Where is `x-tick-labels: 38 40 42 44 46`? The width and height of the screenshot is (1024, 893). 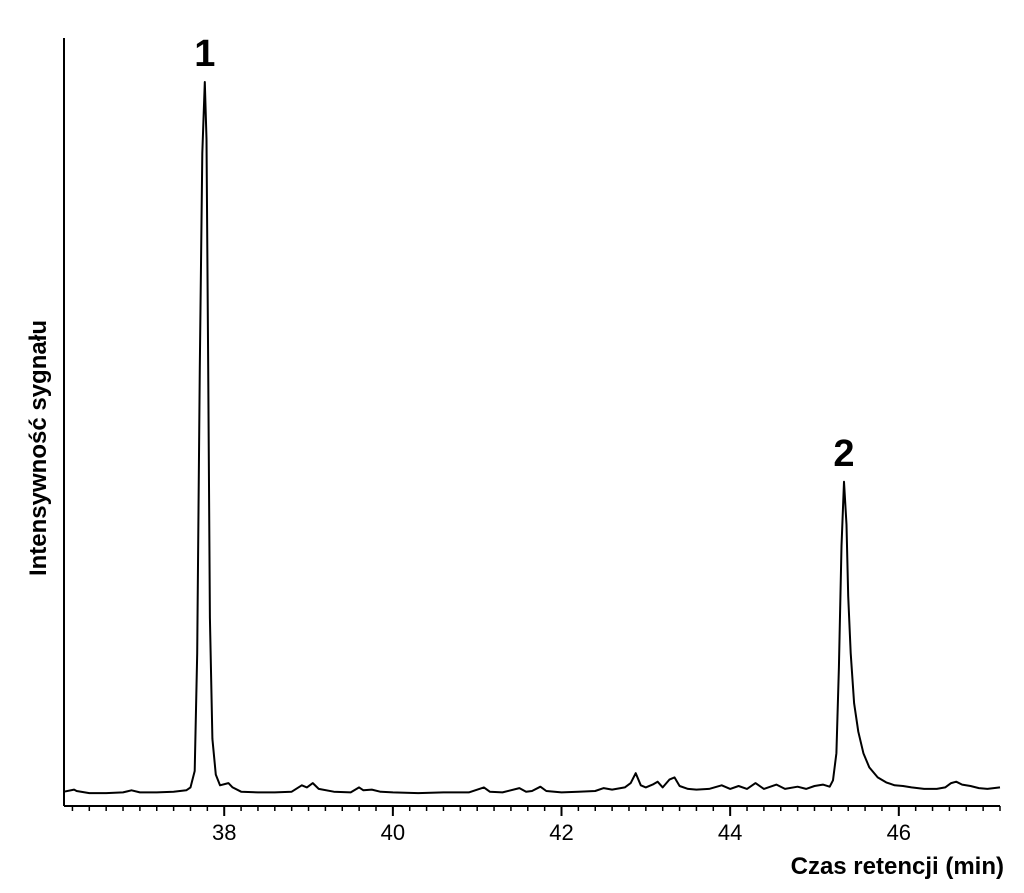
x-tick-labels: 38 40 42 44 46 is located at coordinates (561, 832).